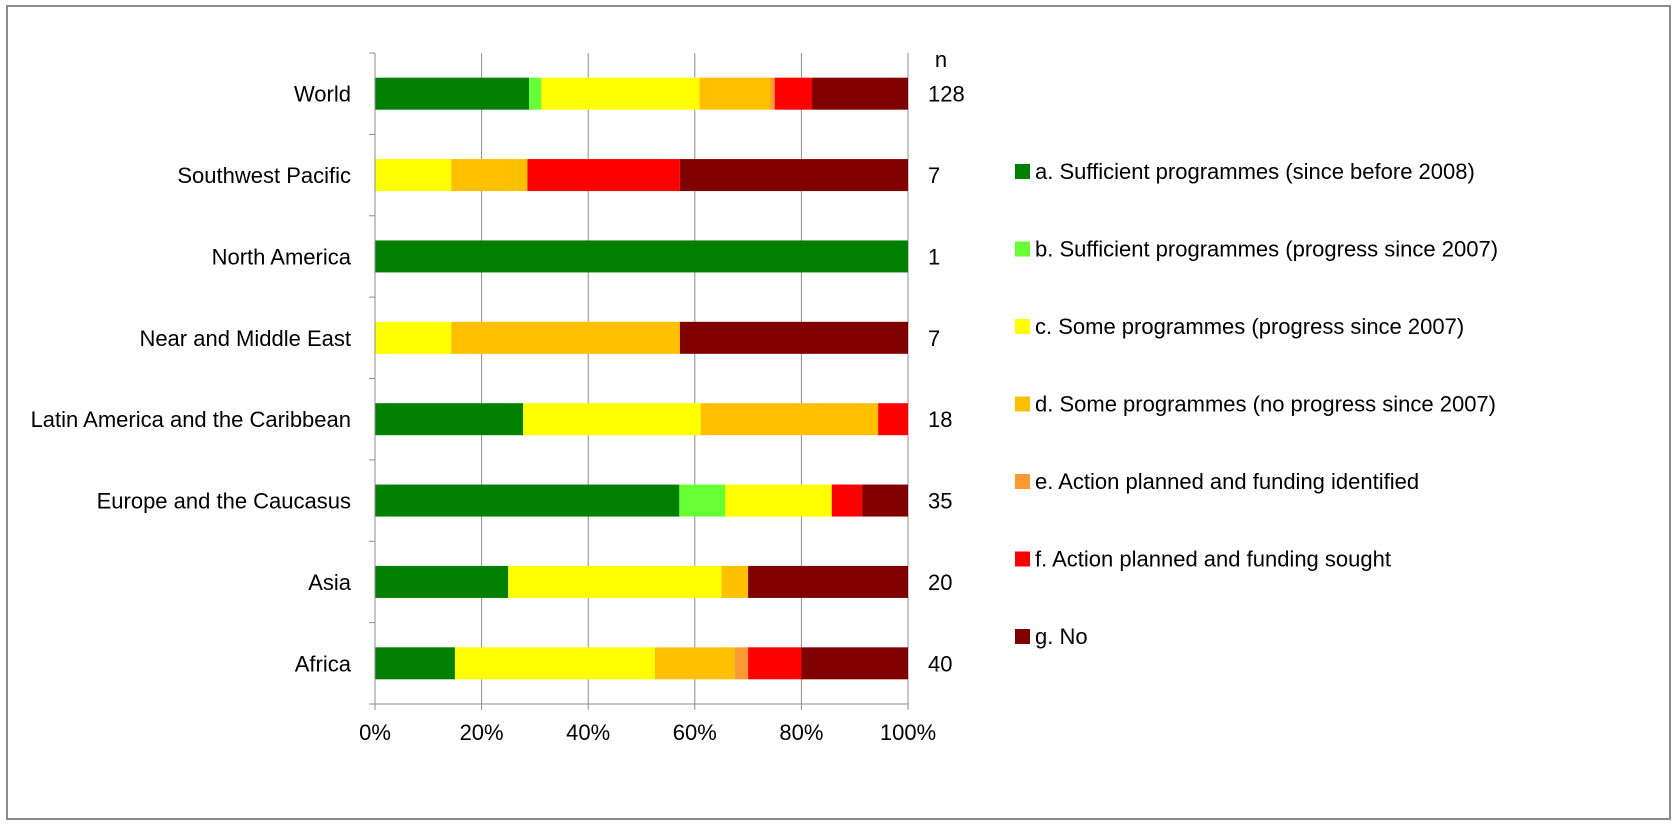 The width and height of the screenshot is (1680, 832). What do you see at coordinates (375, 732) in the screenshot?
I see `x-tick-label-0: 0%` at bounding box center [375, 732].